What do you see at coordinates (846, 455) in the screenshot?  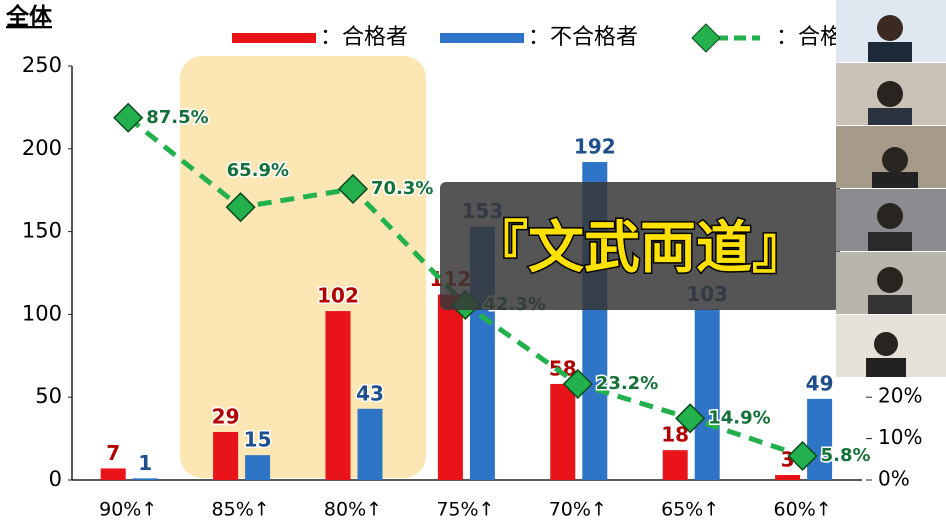 I see `rate-label: 5.8%` at bounding box center [846, 455].